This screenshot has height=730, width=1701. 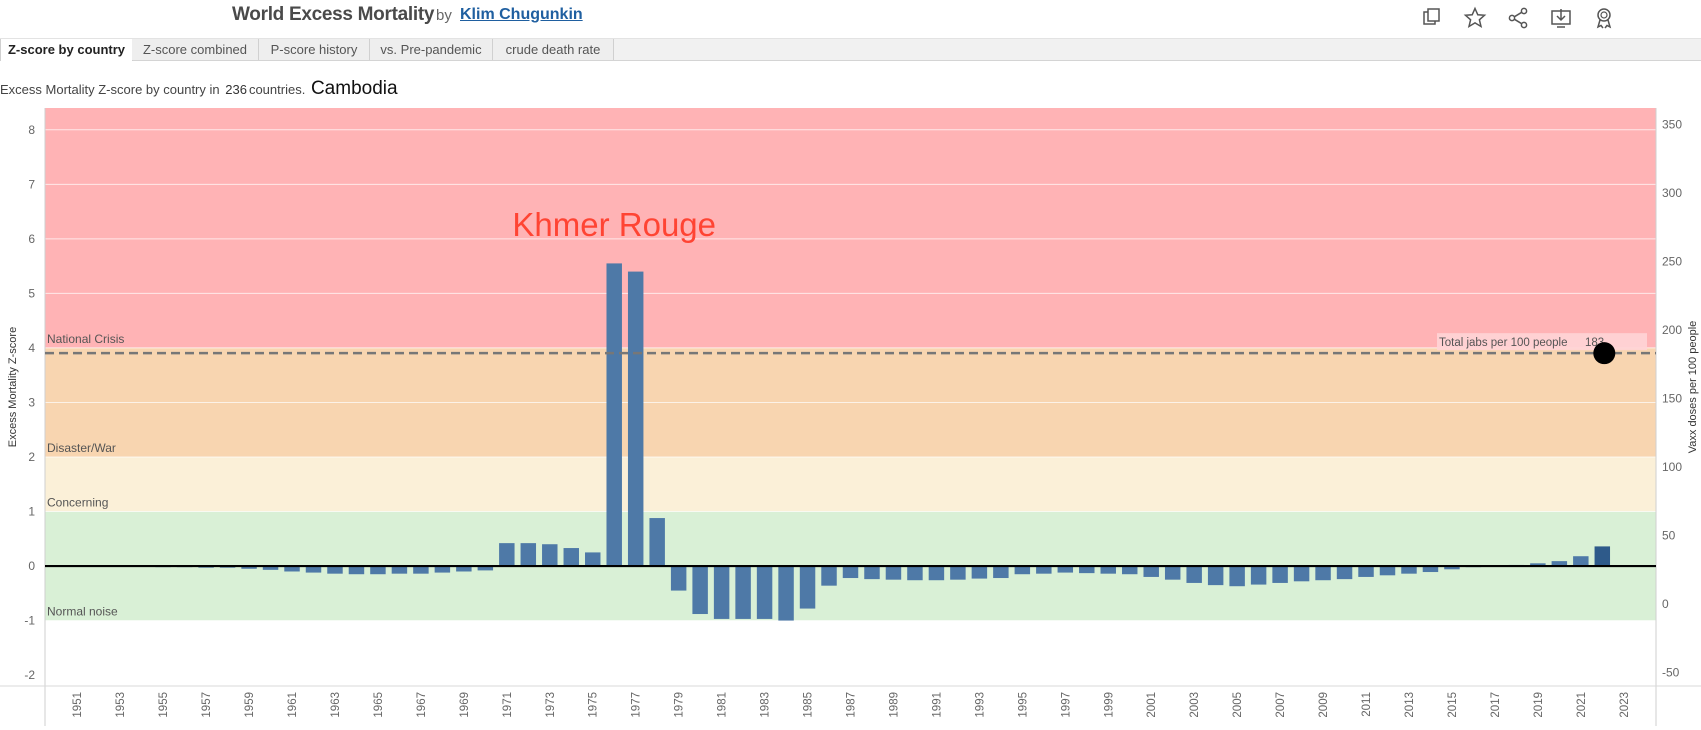 I want to click on author-link: Klim Chugunkin, so click(x=521, y=14).